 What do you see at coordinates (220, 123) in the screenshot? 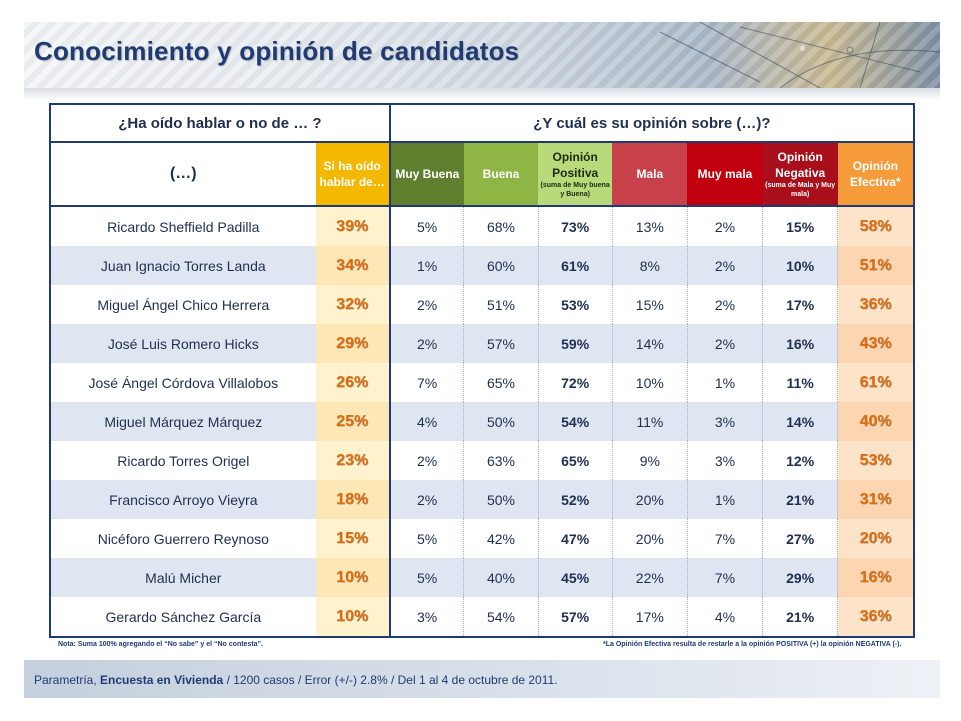
I see `group-header-heard: ¿Ha oído hablar o no de … ?` at bounding box center [220, 123].